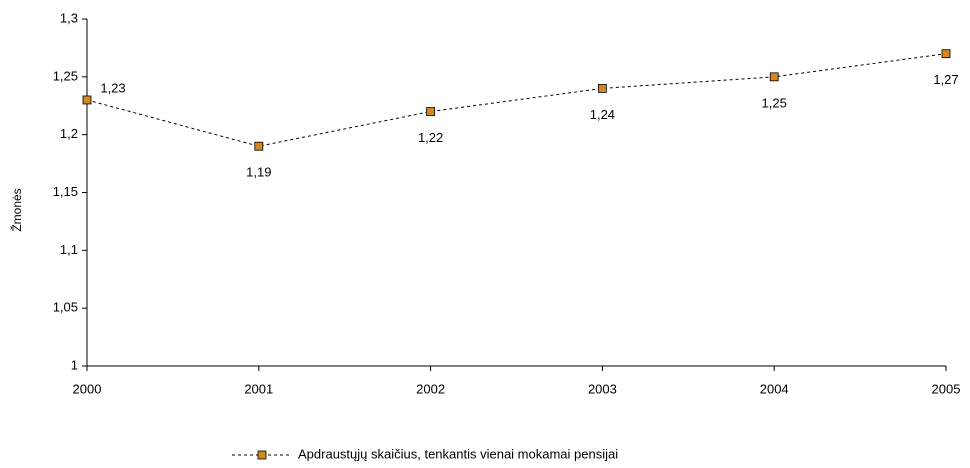 The width and height of the screenshot is (970, 468). I want to click on x-tick-label: 2005, so click(946, 388).